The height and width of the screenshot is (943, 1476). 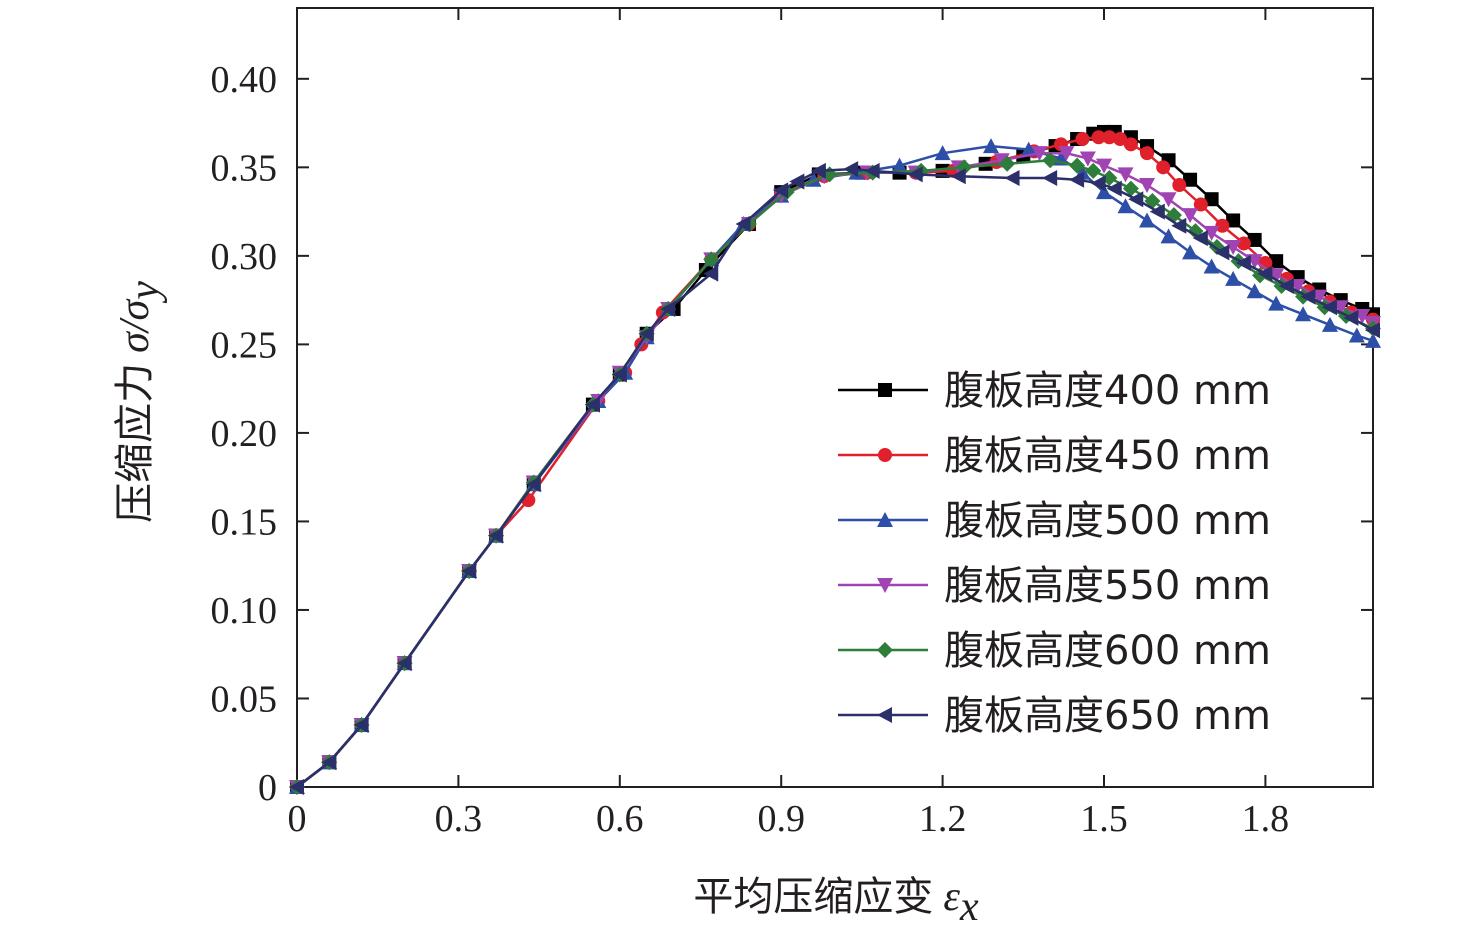 I want to click on legend-label: 腹板高度650 mm, so click(x=1107, y=716).